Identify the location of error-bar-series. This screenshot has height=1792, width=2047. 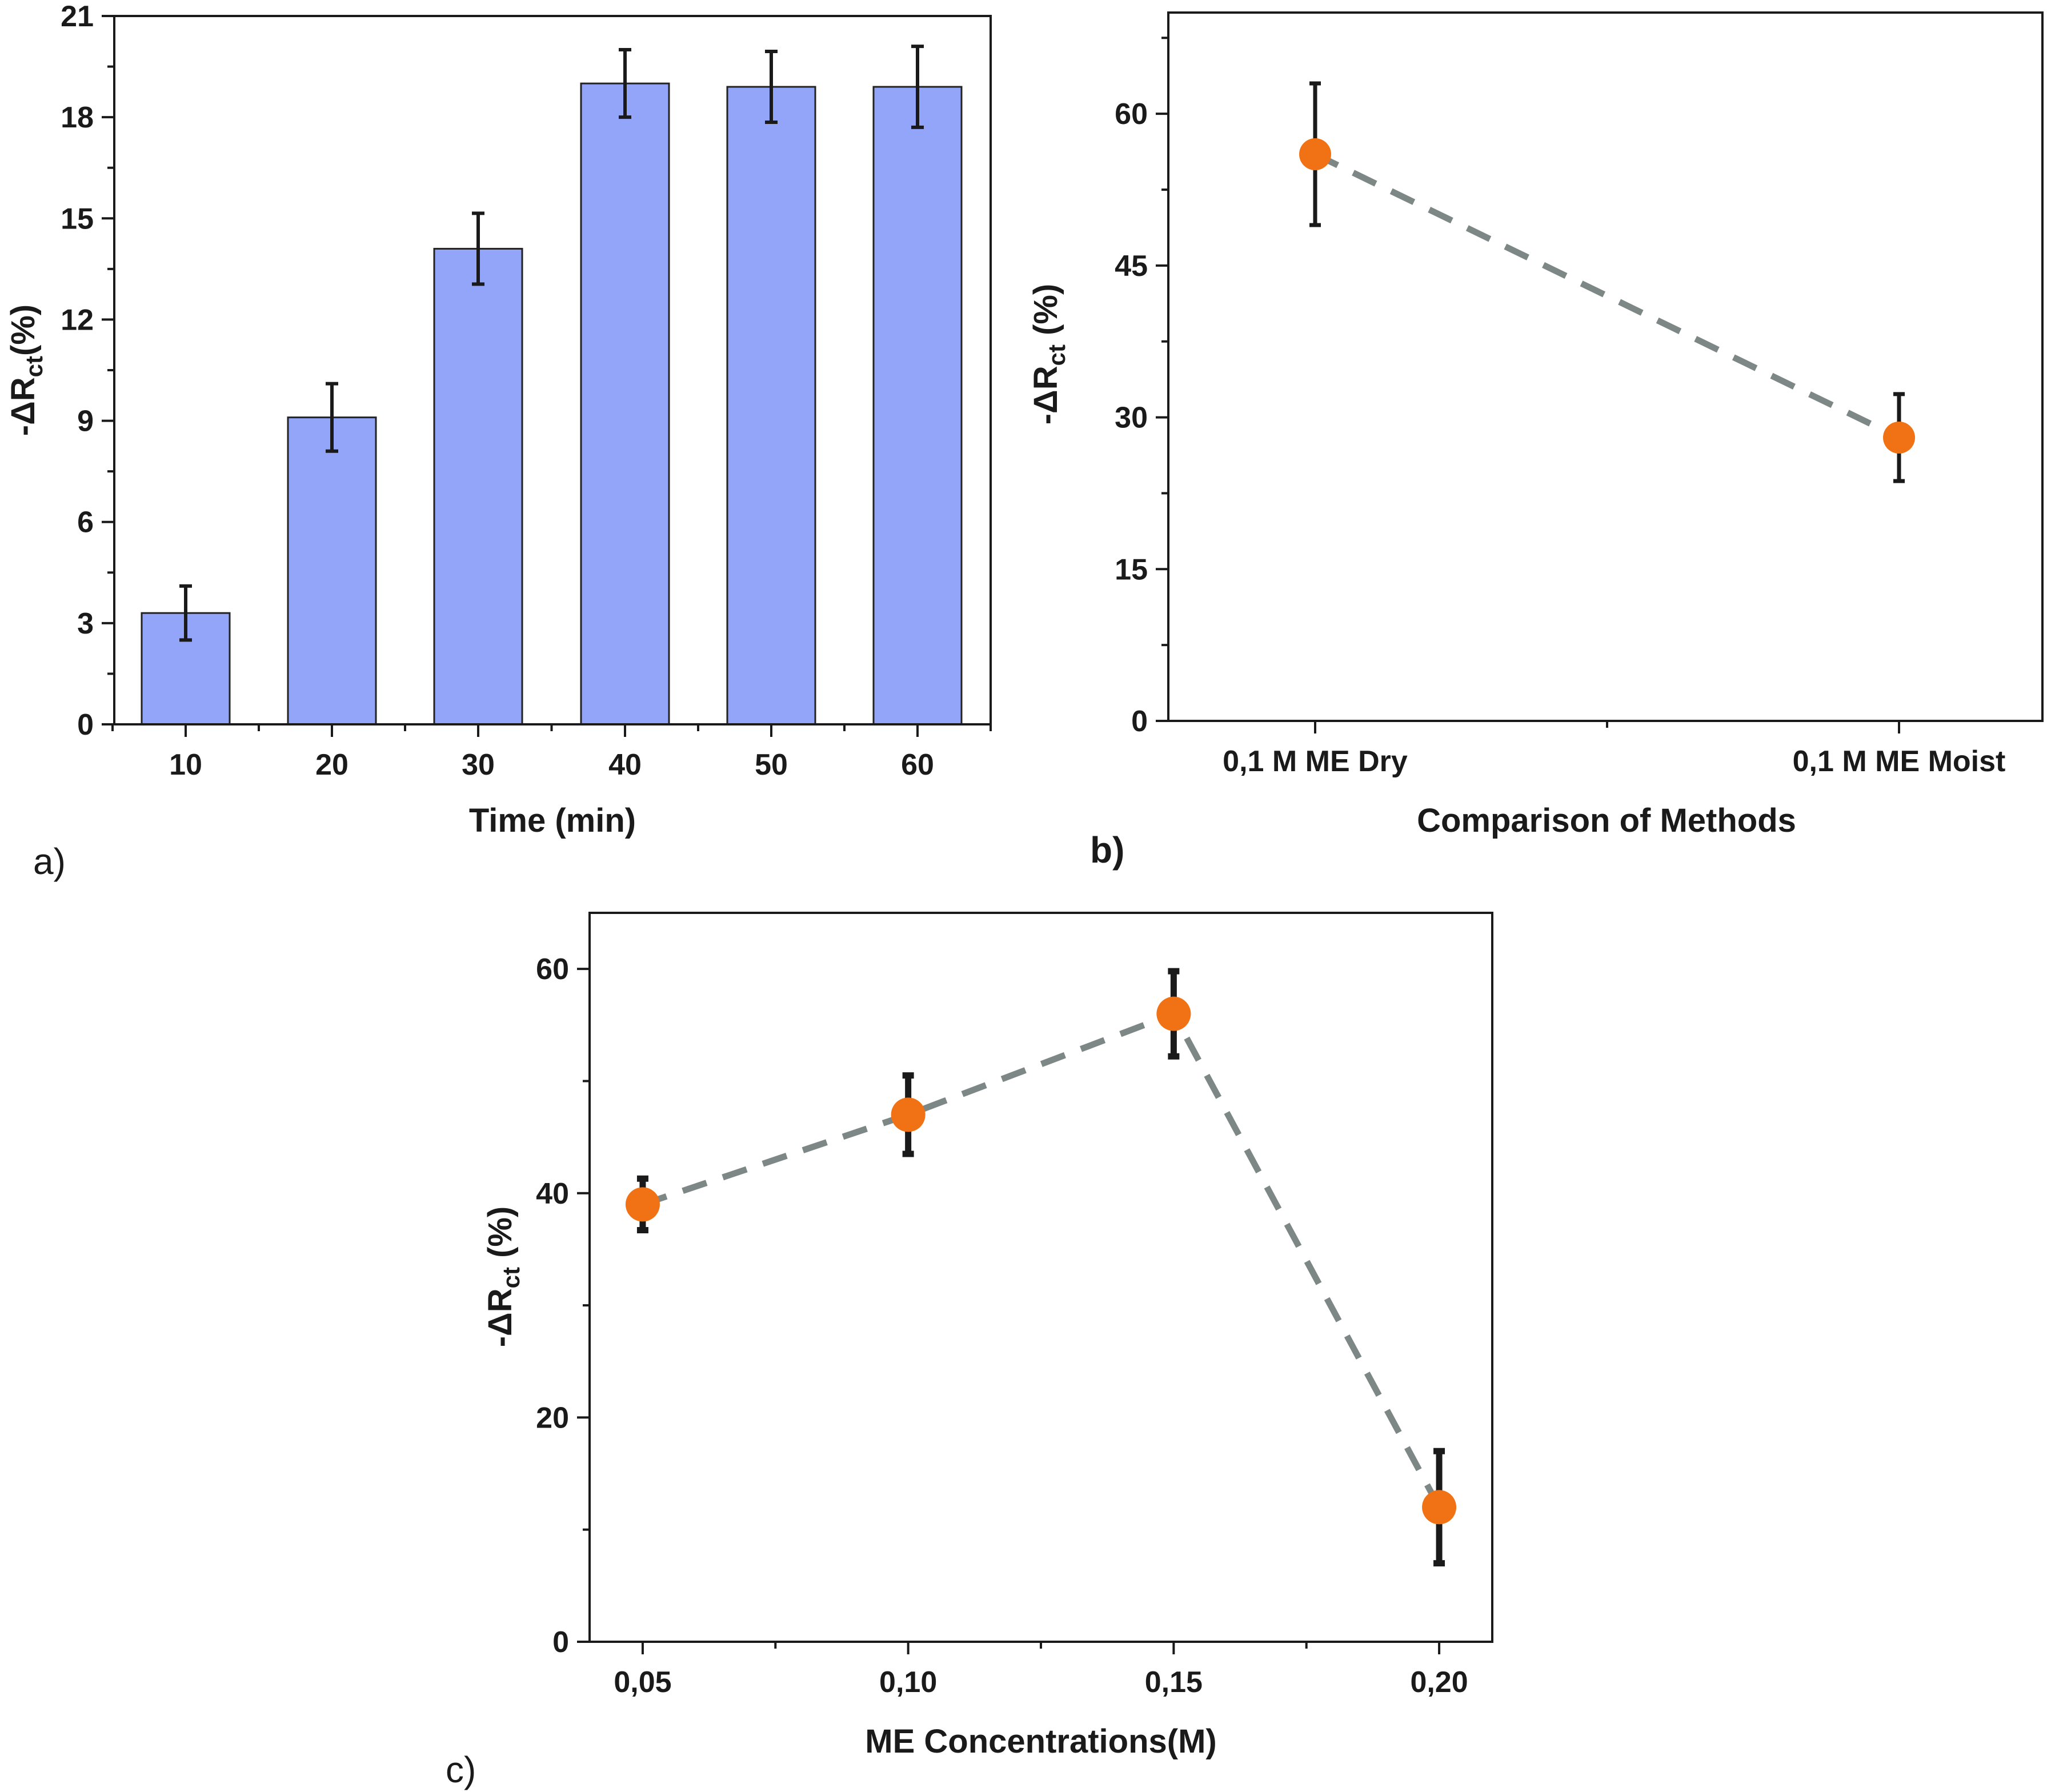
(551, 344).